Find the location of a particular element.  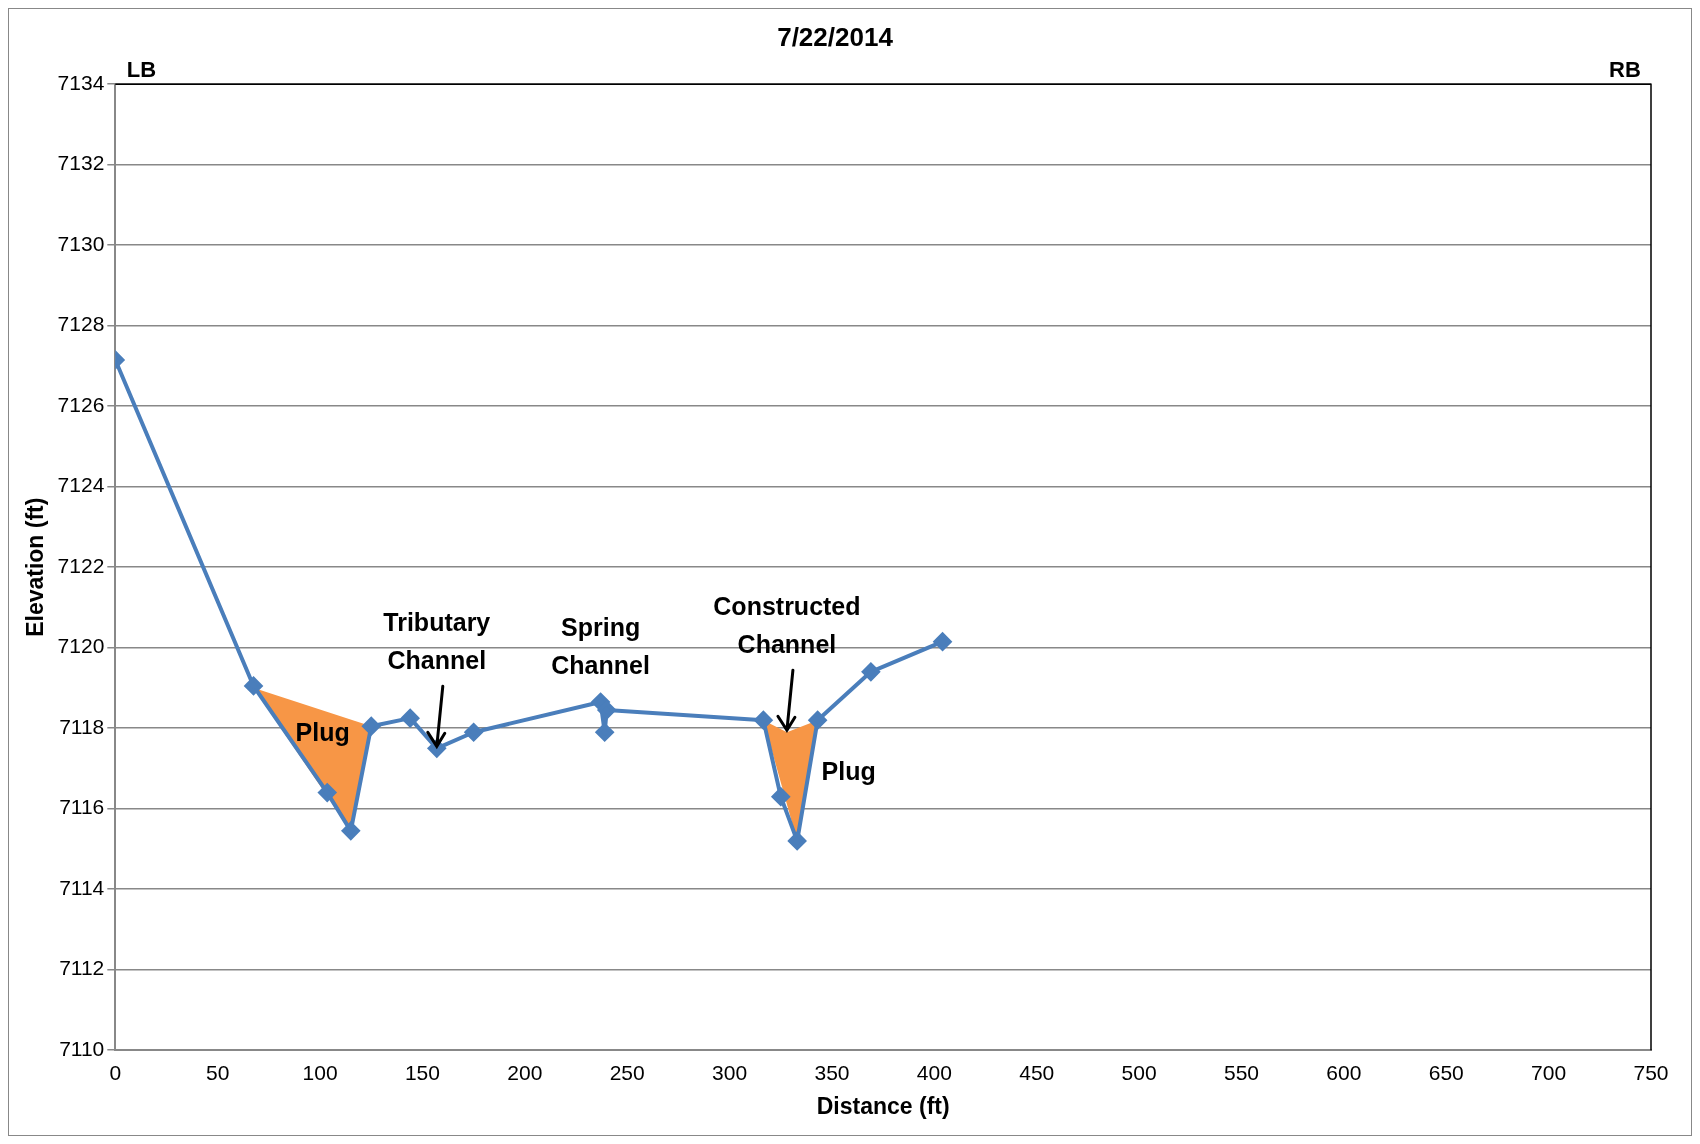

y-tick-label: 7132 is located at coordinates (81, 163).